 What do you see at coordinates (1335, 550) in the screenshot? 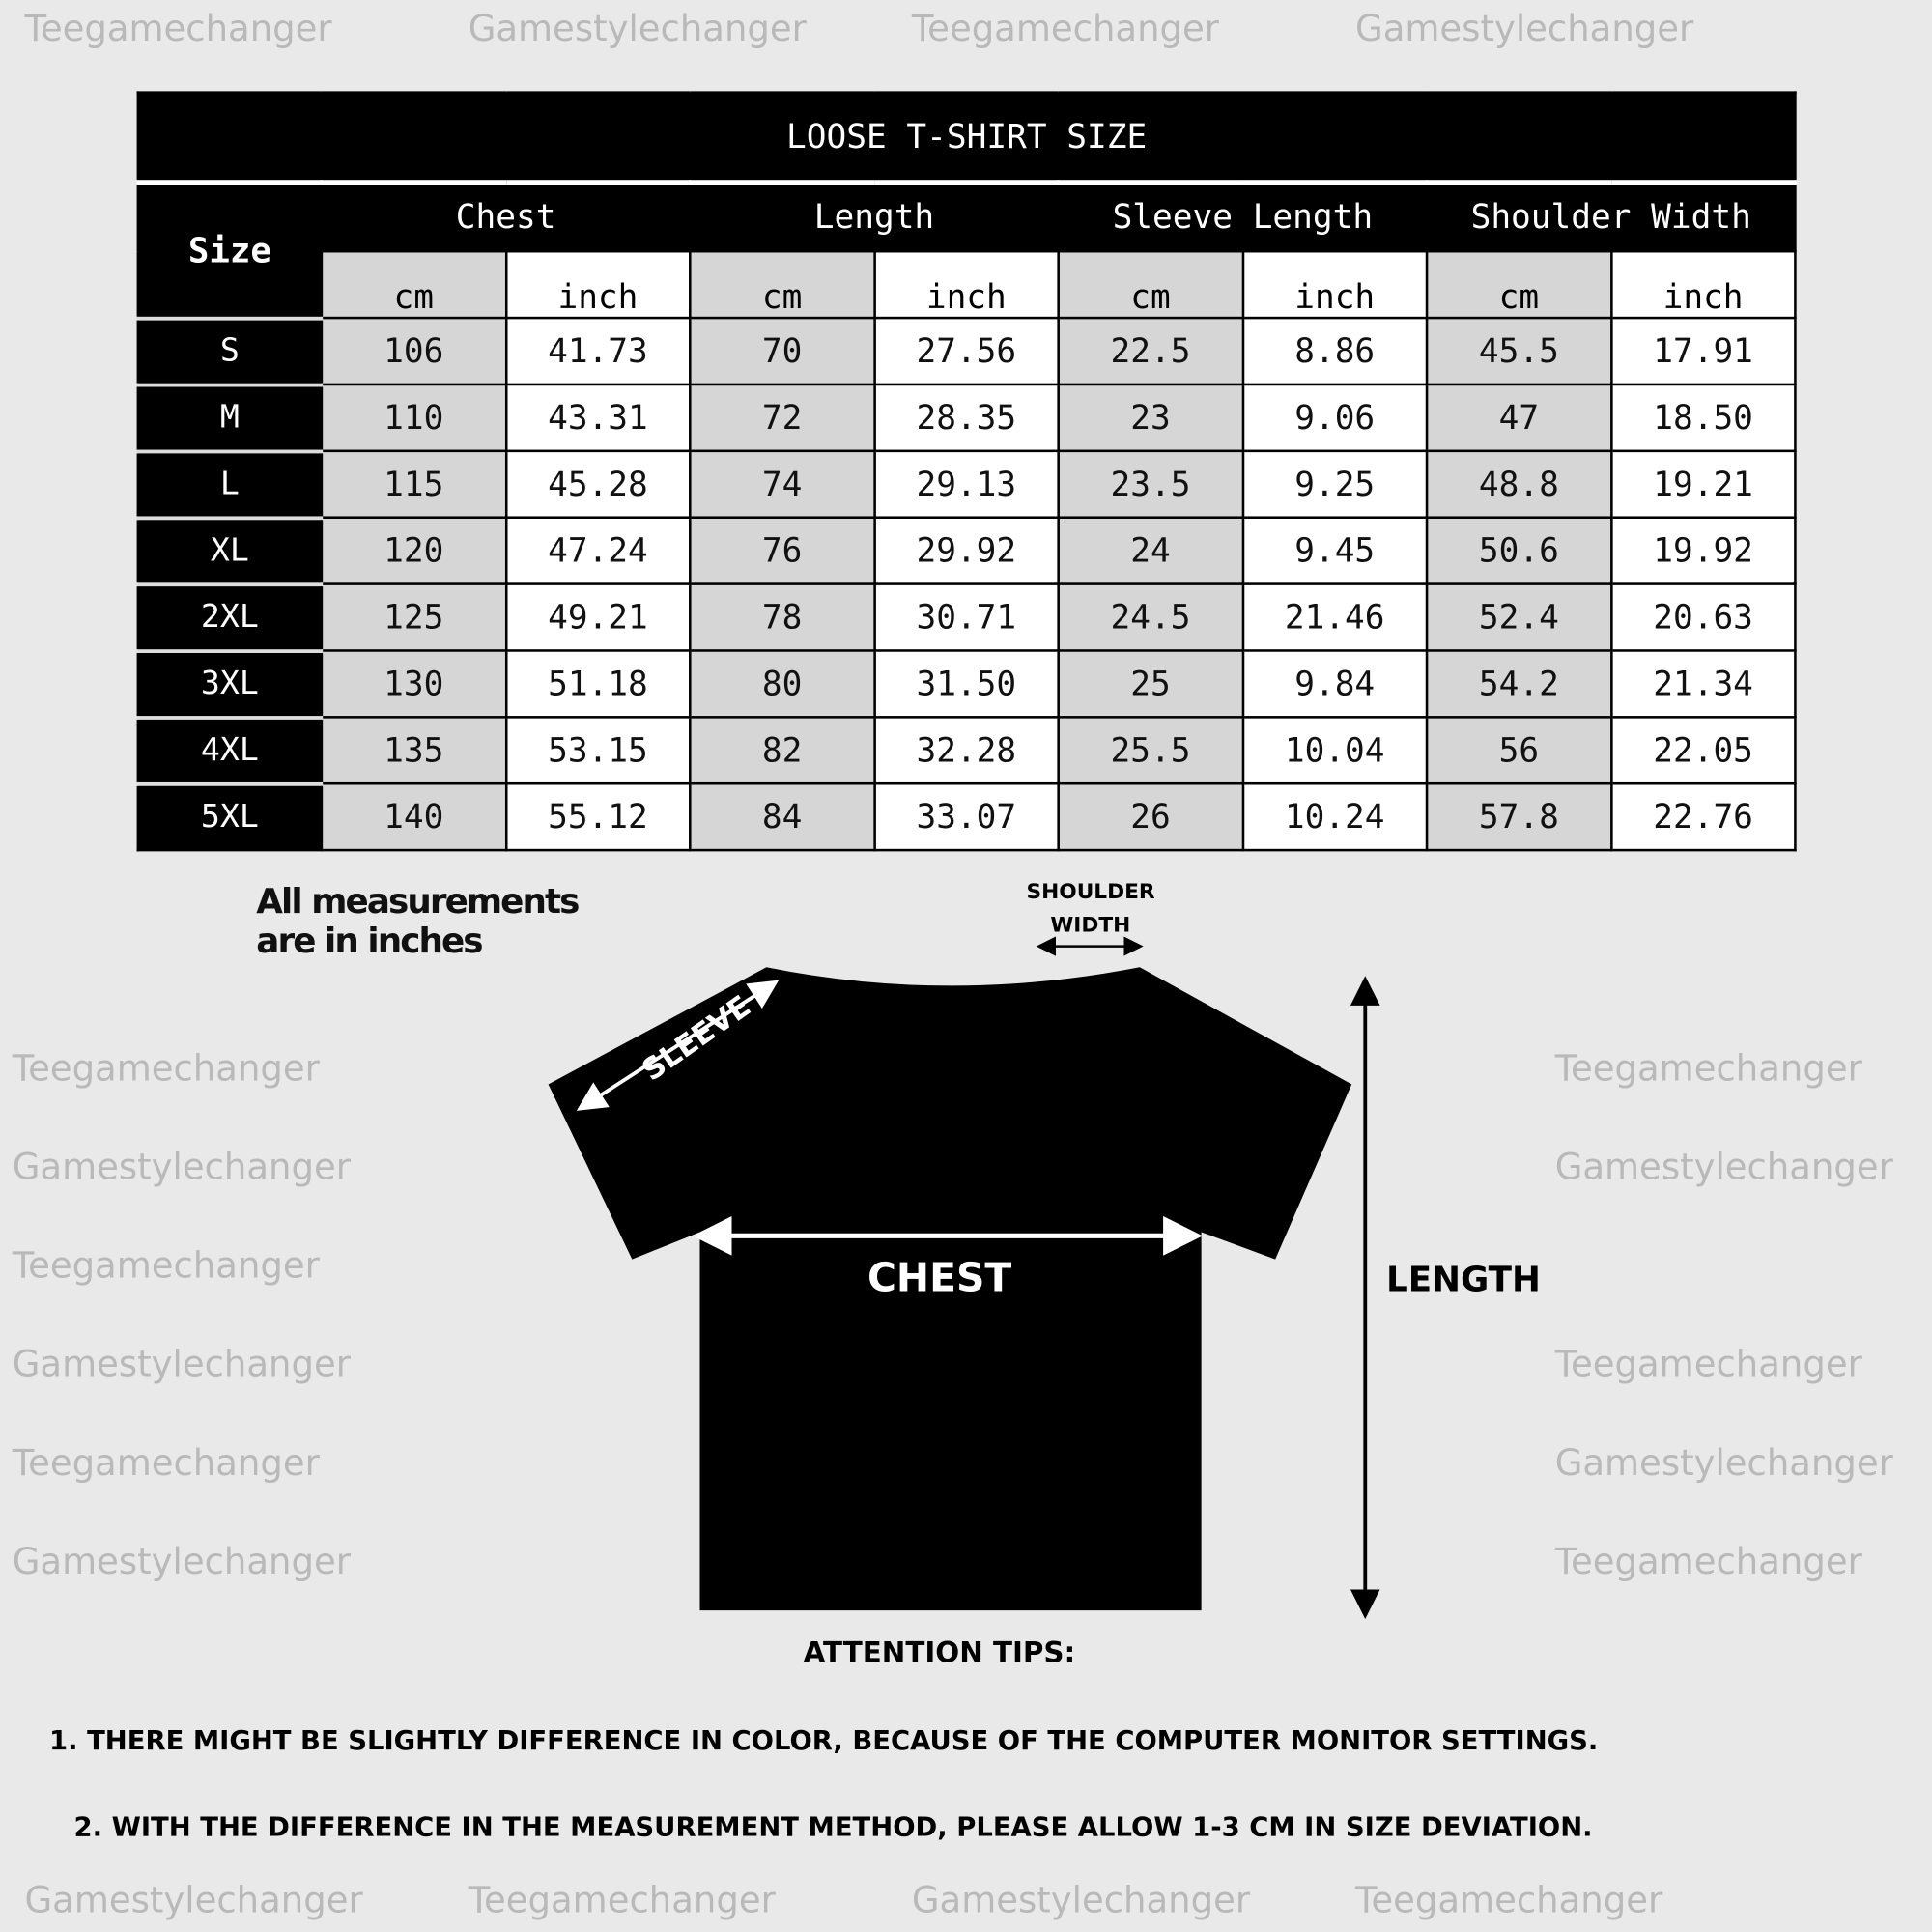
I see `table-cell: 9.45` at bounding box center [1335, 550].